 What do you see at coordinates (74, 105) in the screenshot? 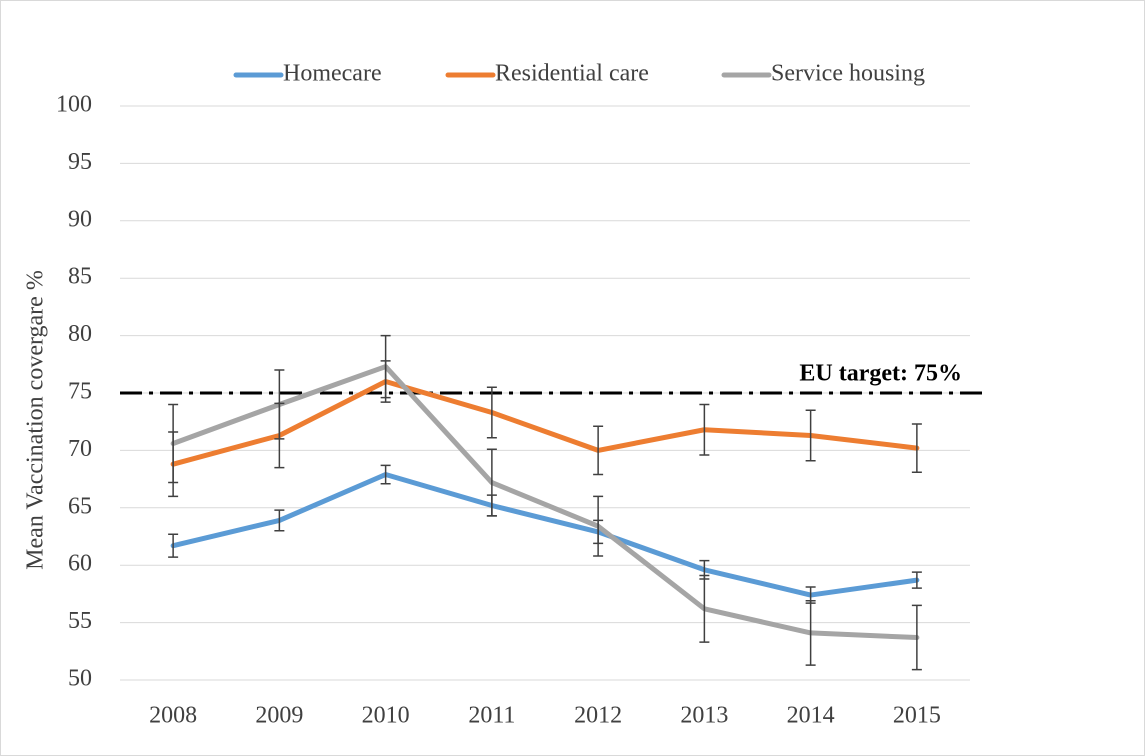
I see `y-tick-label: 100` at bounding box center [74, 105].